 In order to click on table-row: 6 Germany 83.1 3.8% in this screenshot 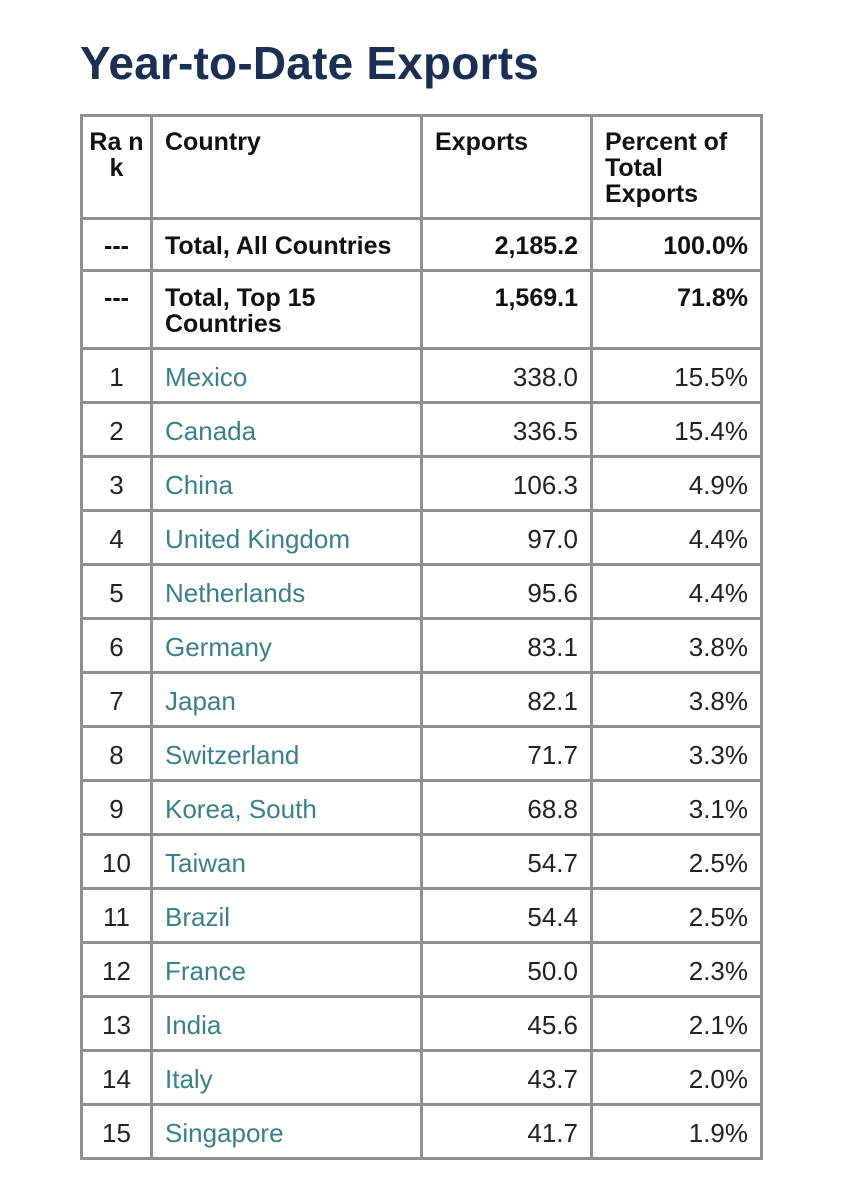, I will do `click(421, 645)`.